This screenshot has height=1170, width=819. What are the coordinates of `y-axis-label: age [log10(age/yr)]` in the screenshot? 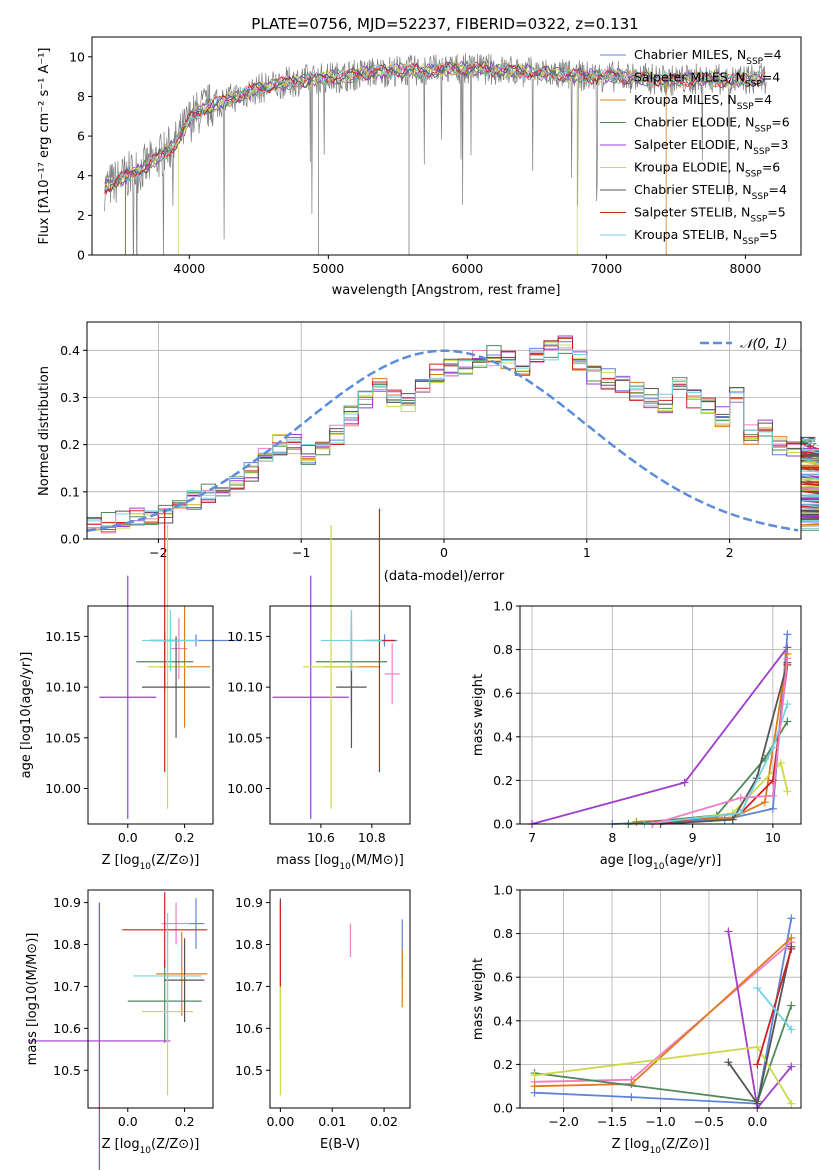 It's located at (26, 715).